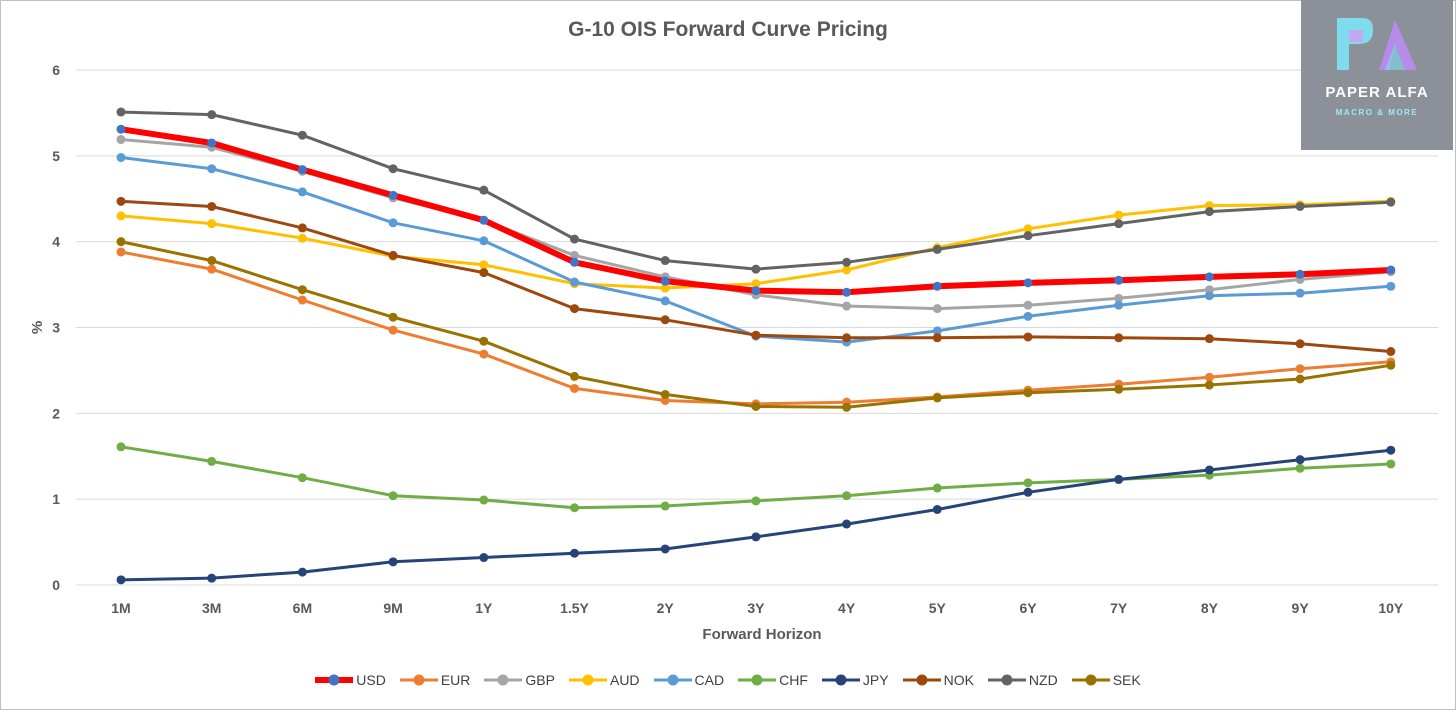 This screenshot has width=1456, height=710. What do you see at coordinates (435, 680) in the screenshot?
I see `legend-item-eur: EUR` at bounding box center [435, 680].